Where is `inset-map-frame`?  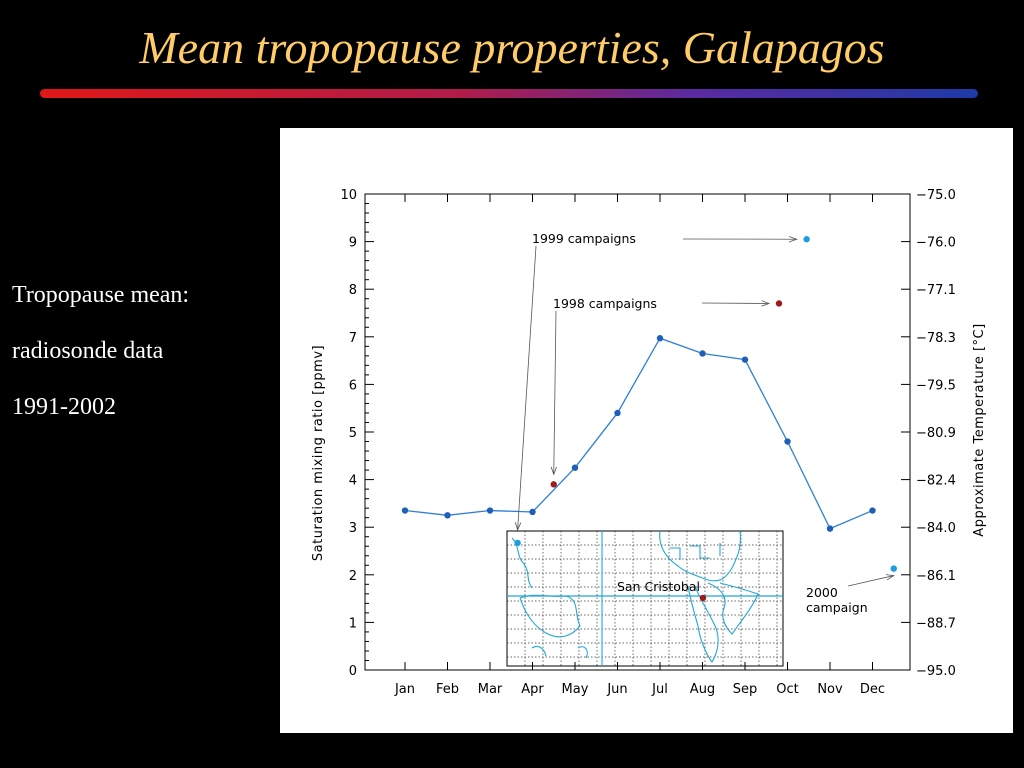
inset-map-frame is located at coordinates (645, 598).